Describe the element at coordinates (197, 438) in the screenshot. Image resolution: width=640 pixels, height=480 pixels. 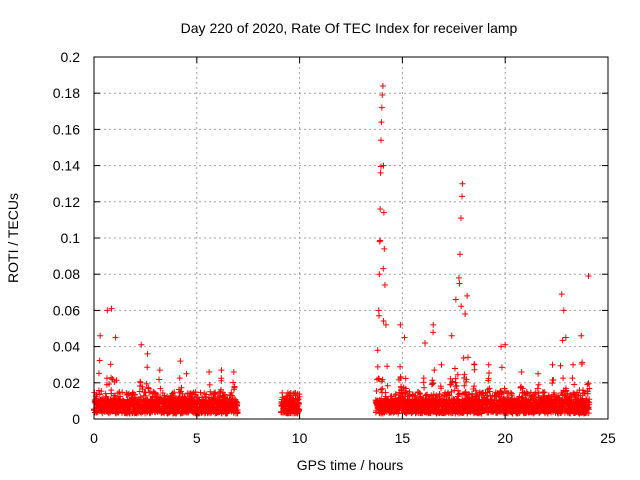
I see `x-tick-label: 5` at that location.